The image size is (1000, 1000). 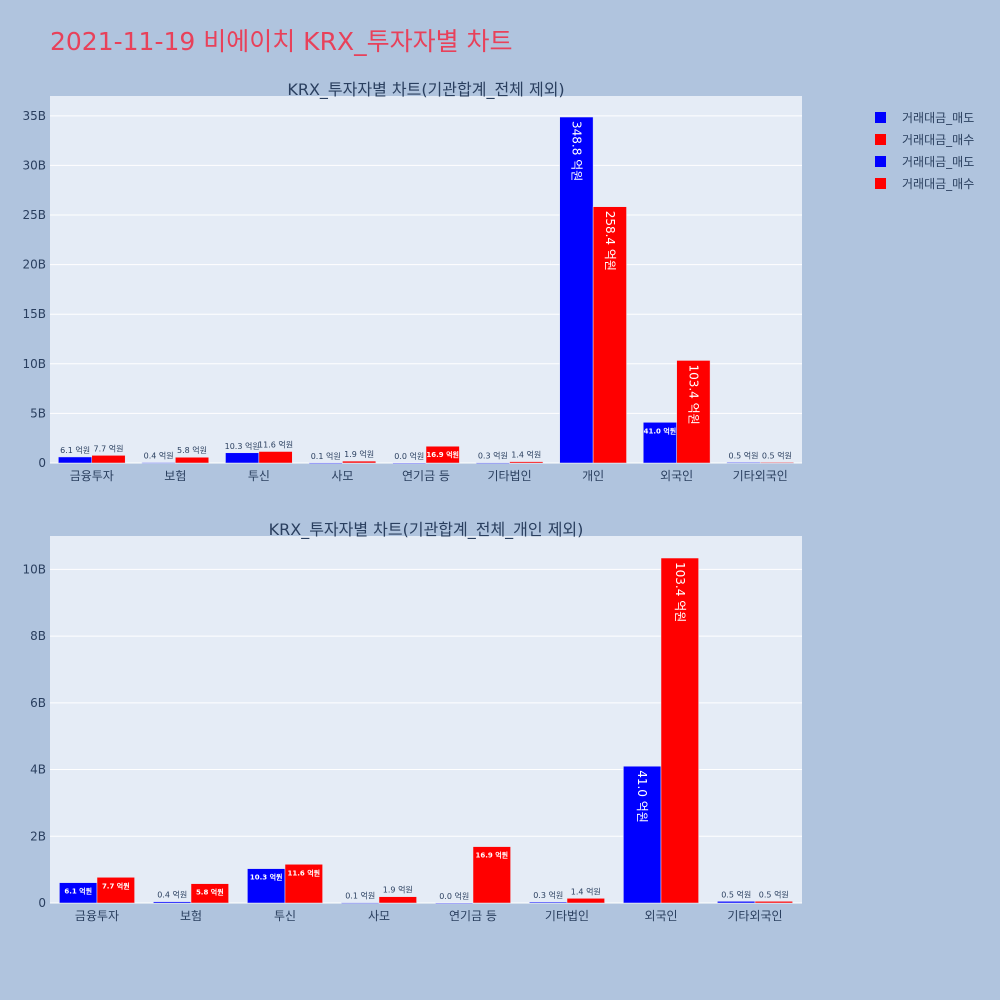 What do you see at coordinates (593, 476) in the screenshot?
I see `x-tick-label: 개인` at bounding box center [593, 476].